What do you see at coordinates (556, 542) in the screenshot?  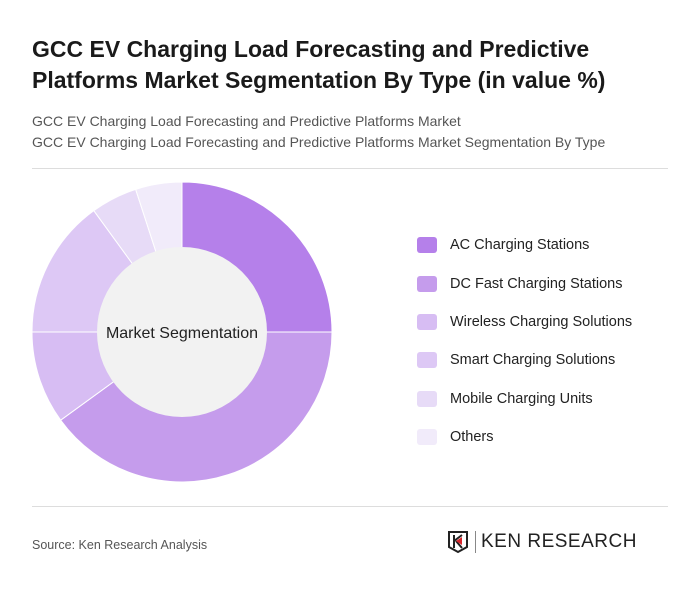 I see `logo-text: KEN RESEARCH` at bounding box center [556, 542].